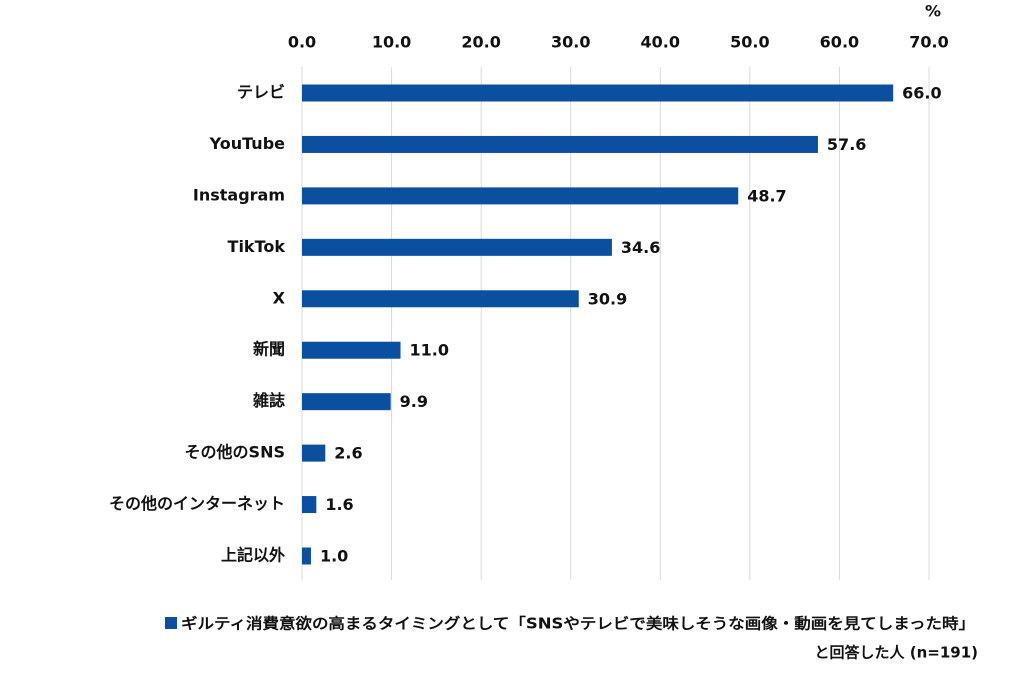 The height and width of the screenshot is (675, 1019). What do you see at coordinates (480, 42) in the screenshot?
I see `x-tick-label: 20.0` at bounding box center [480, 42].